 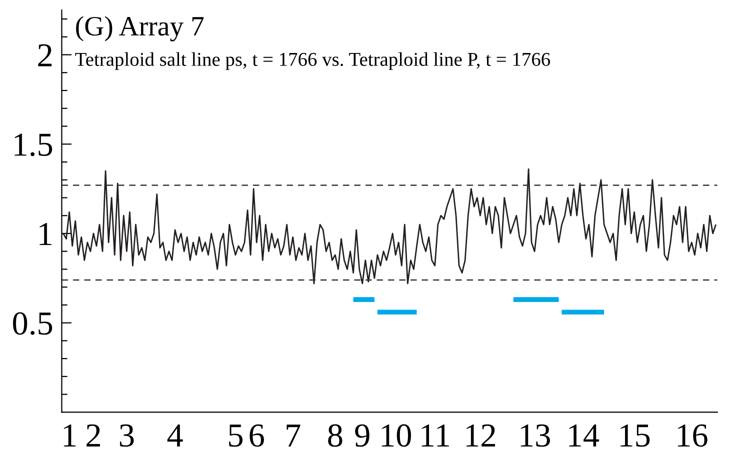 I want to click on x-tick-label: 11, so click(x=435, y=435).